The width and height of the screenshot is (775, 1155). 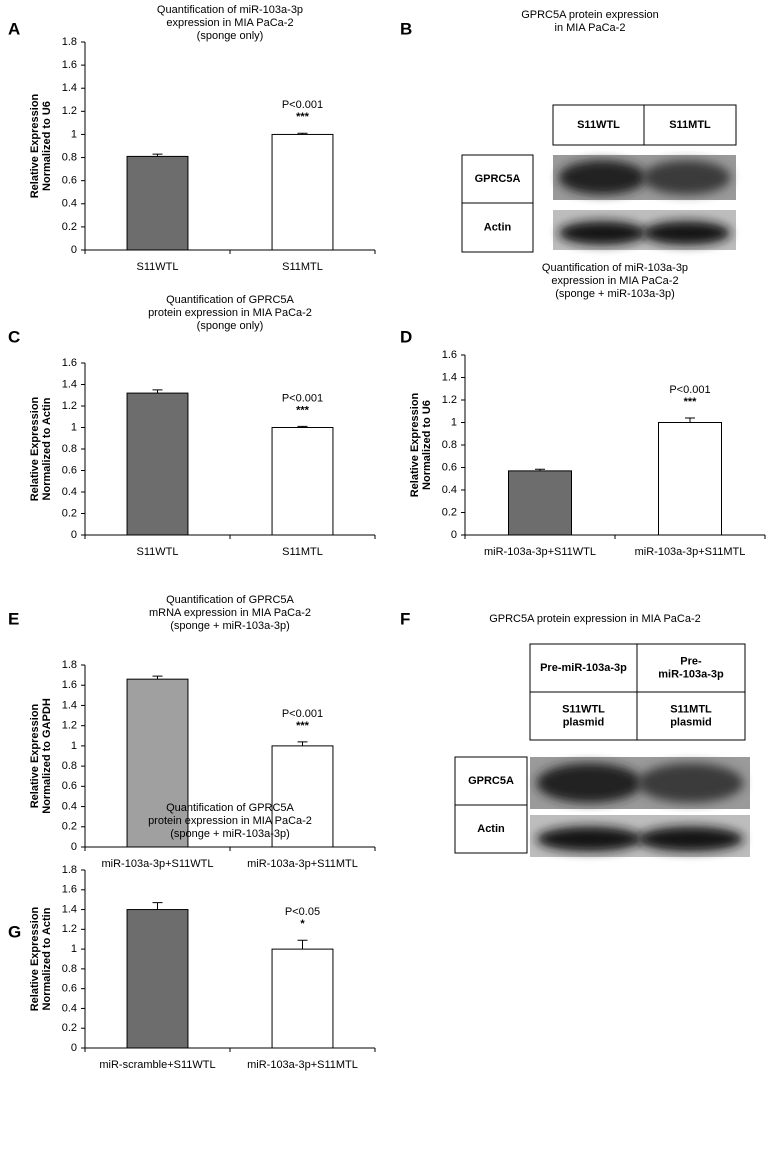 I want to click on header-label: plasmid, so click(x=691, y=722).